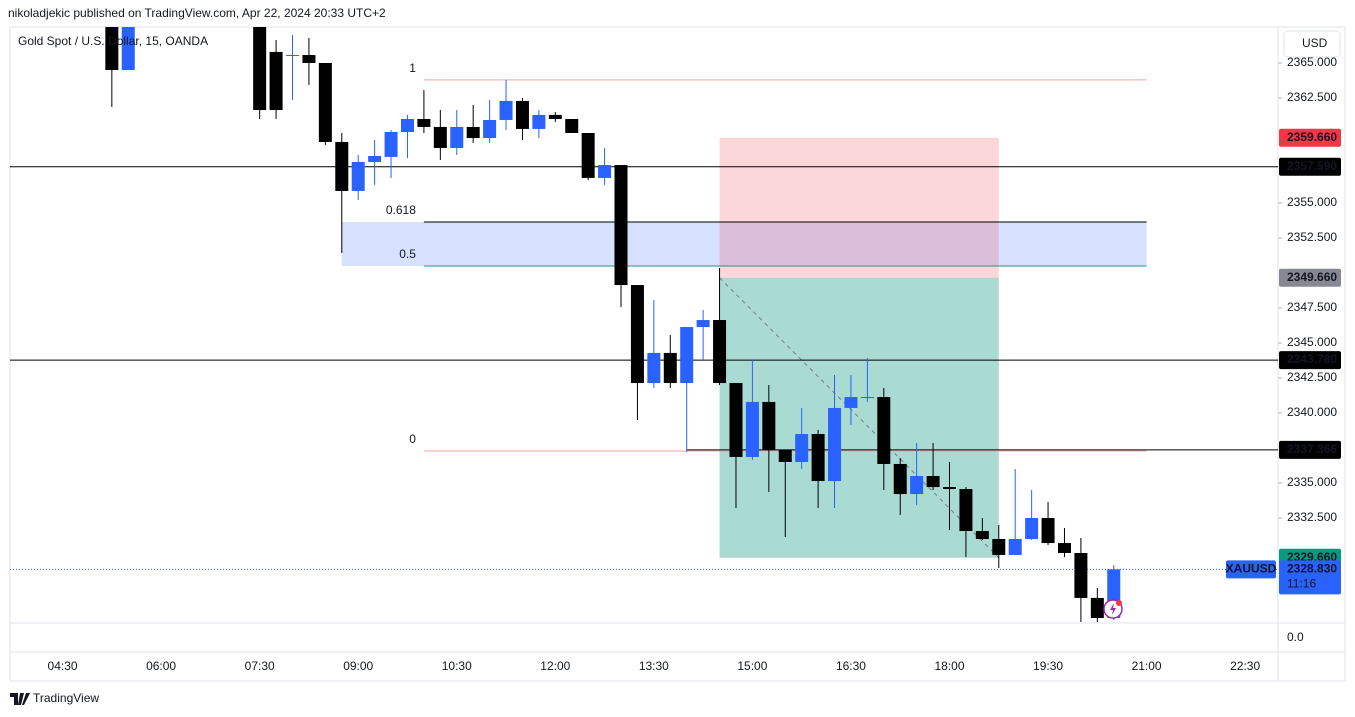 This screenshot has height=717, width=1355. I want to click on x-tick-label: 07:30, so click(260, 666).